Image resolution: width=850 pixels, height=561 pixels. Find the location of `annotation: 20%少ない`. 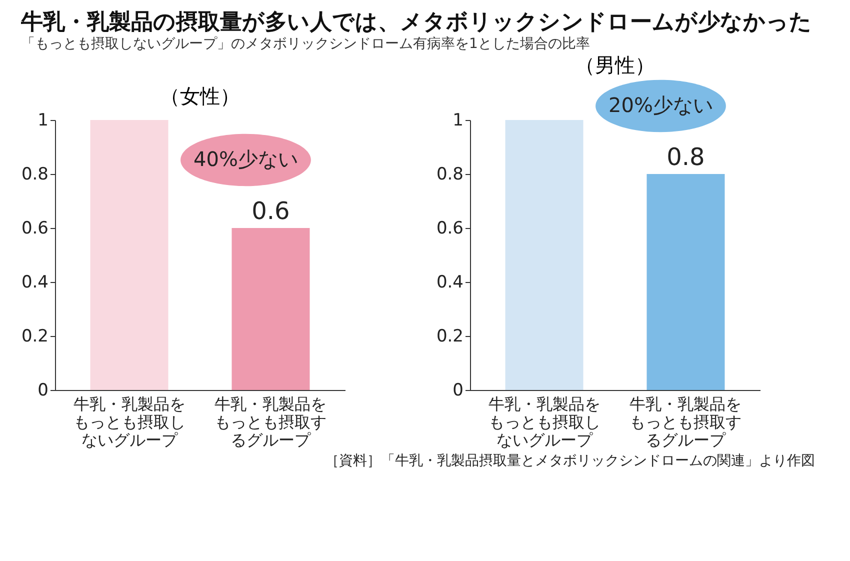

annotation: 20%少ない is located at coordinates (660, 105).